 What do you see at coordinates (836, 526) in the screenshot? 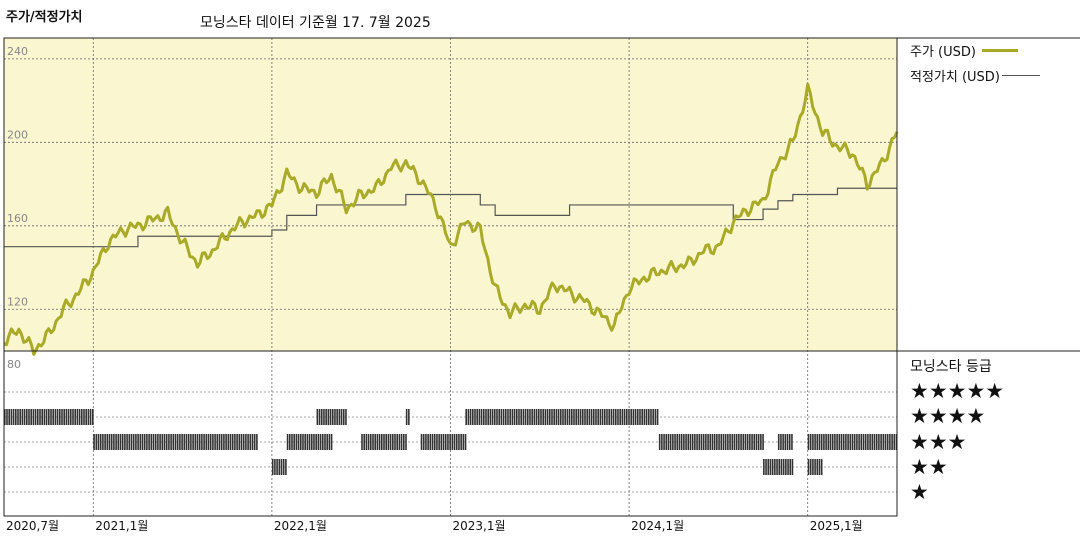
I see `x-tick-label: 2025,1월` at bounding box center [836, 526].